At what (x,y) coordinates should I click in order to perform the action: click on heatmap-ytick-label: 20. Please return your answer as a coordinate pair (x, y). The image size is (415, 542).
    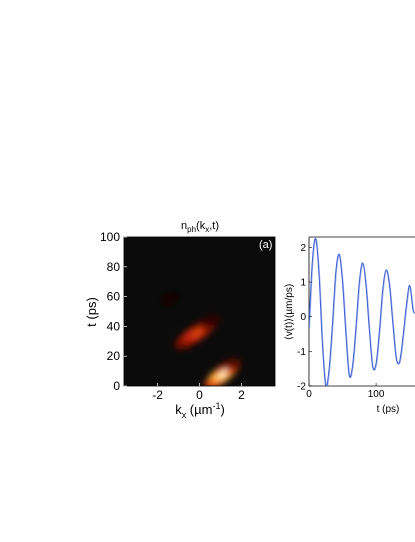
    Looking at the image, I should click on (114, 356).